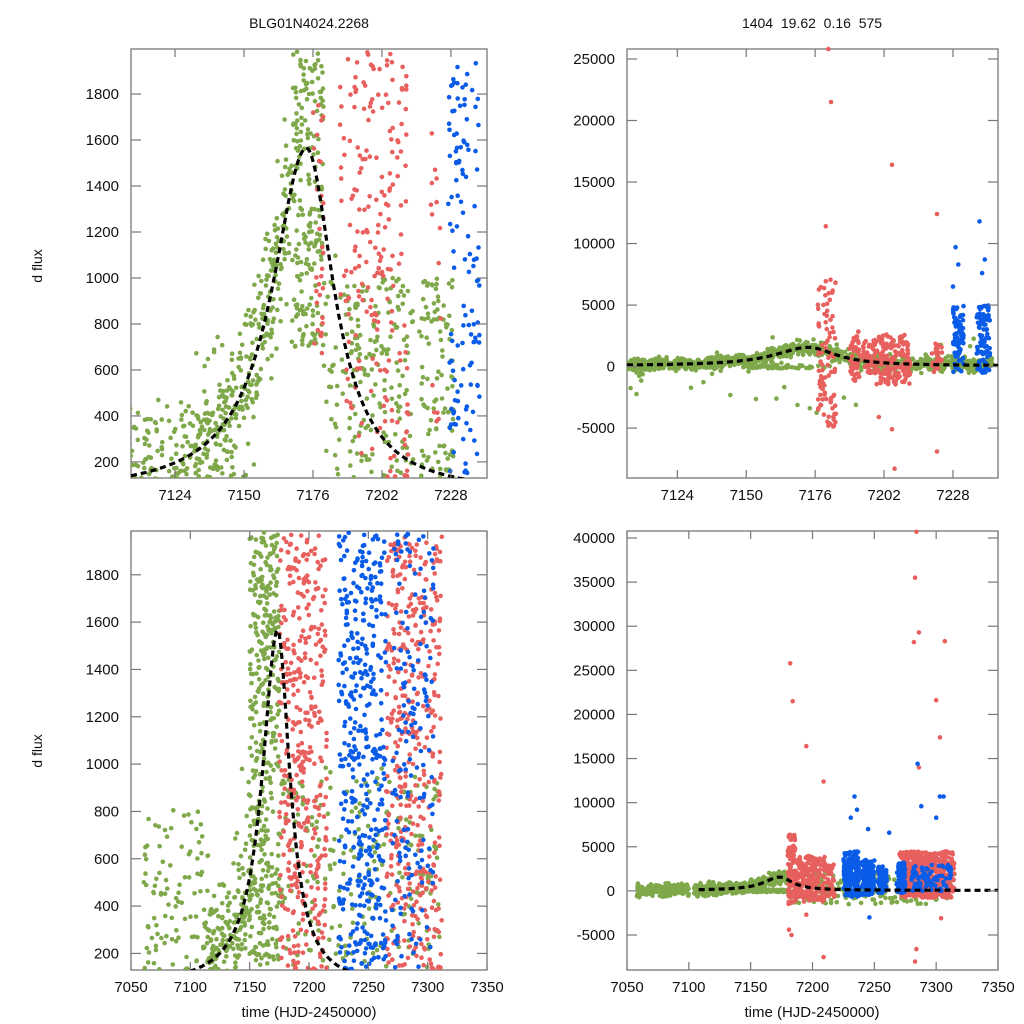 The image size is (1024, 1024). Describe the element at coordinates (596, 428) in the screenshot. I see `y-tick-label: -5000` at that location.